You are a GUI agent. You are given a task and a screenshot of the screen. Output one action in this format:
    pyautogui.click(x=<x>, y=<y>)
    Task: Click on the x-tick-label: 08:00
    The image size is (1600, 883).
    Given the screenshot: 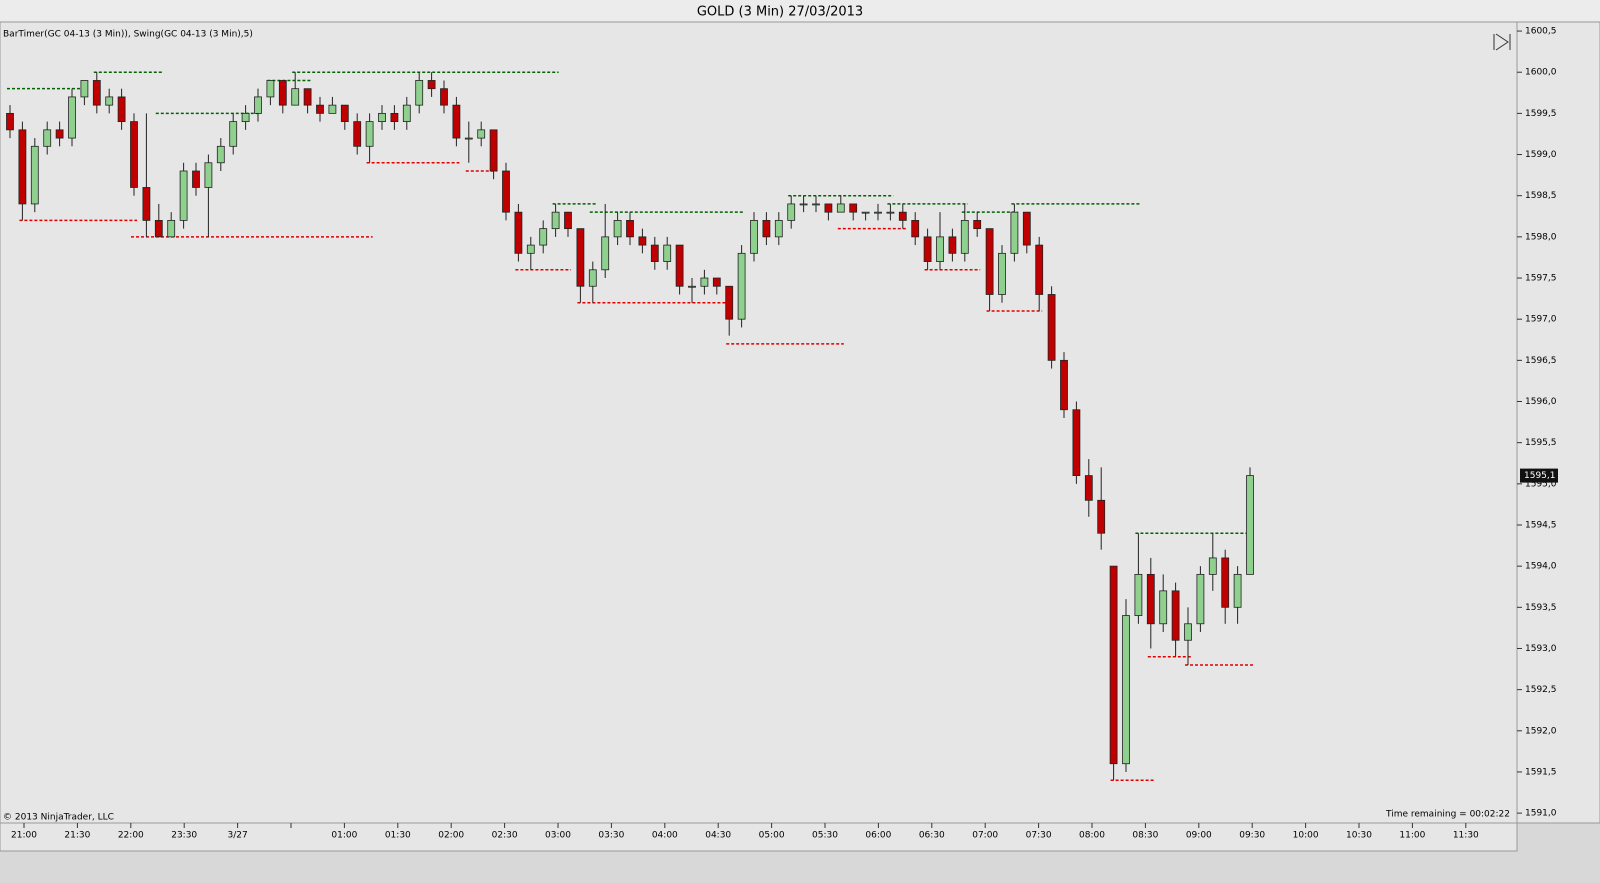 What is the action you would take?
    pyautogui.click(x=1092, y=836)
    